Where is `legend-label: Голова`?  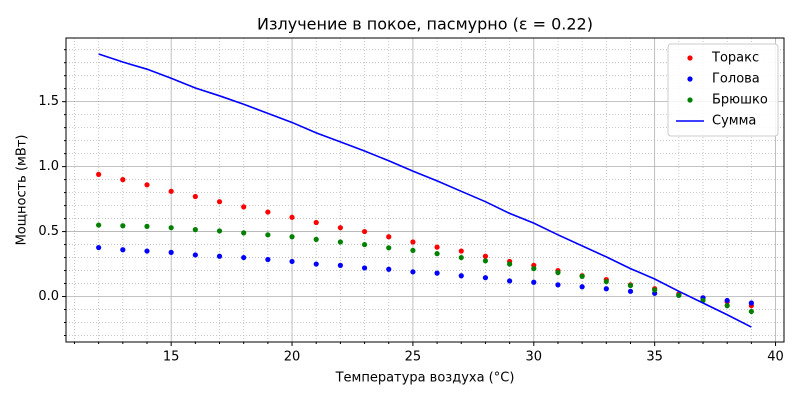
legend-label: Голова is located at coordinates (736, 79).